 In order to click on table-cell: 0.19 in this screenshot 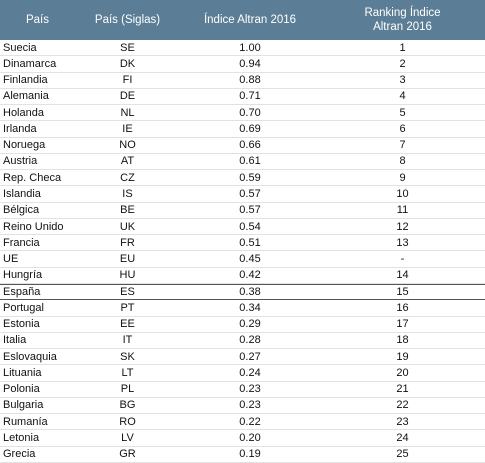, I will do `click(250, 454)`.